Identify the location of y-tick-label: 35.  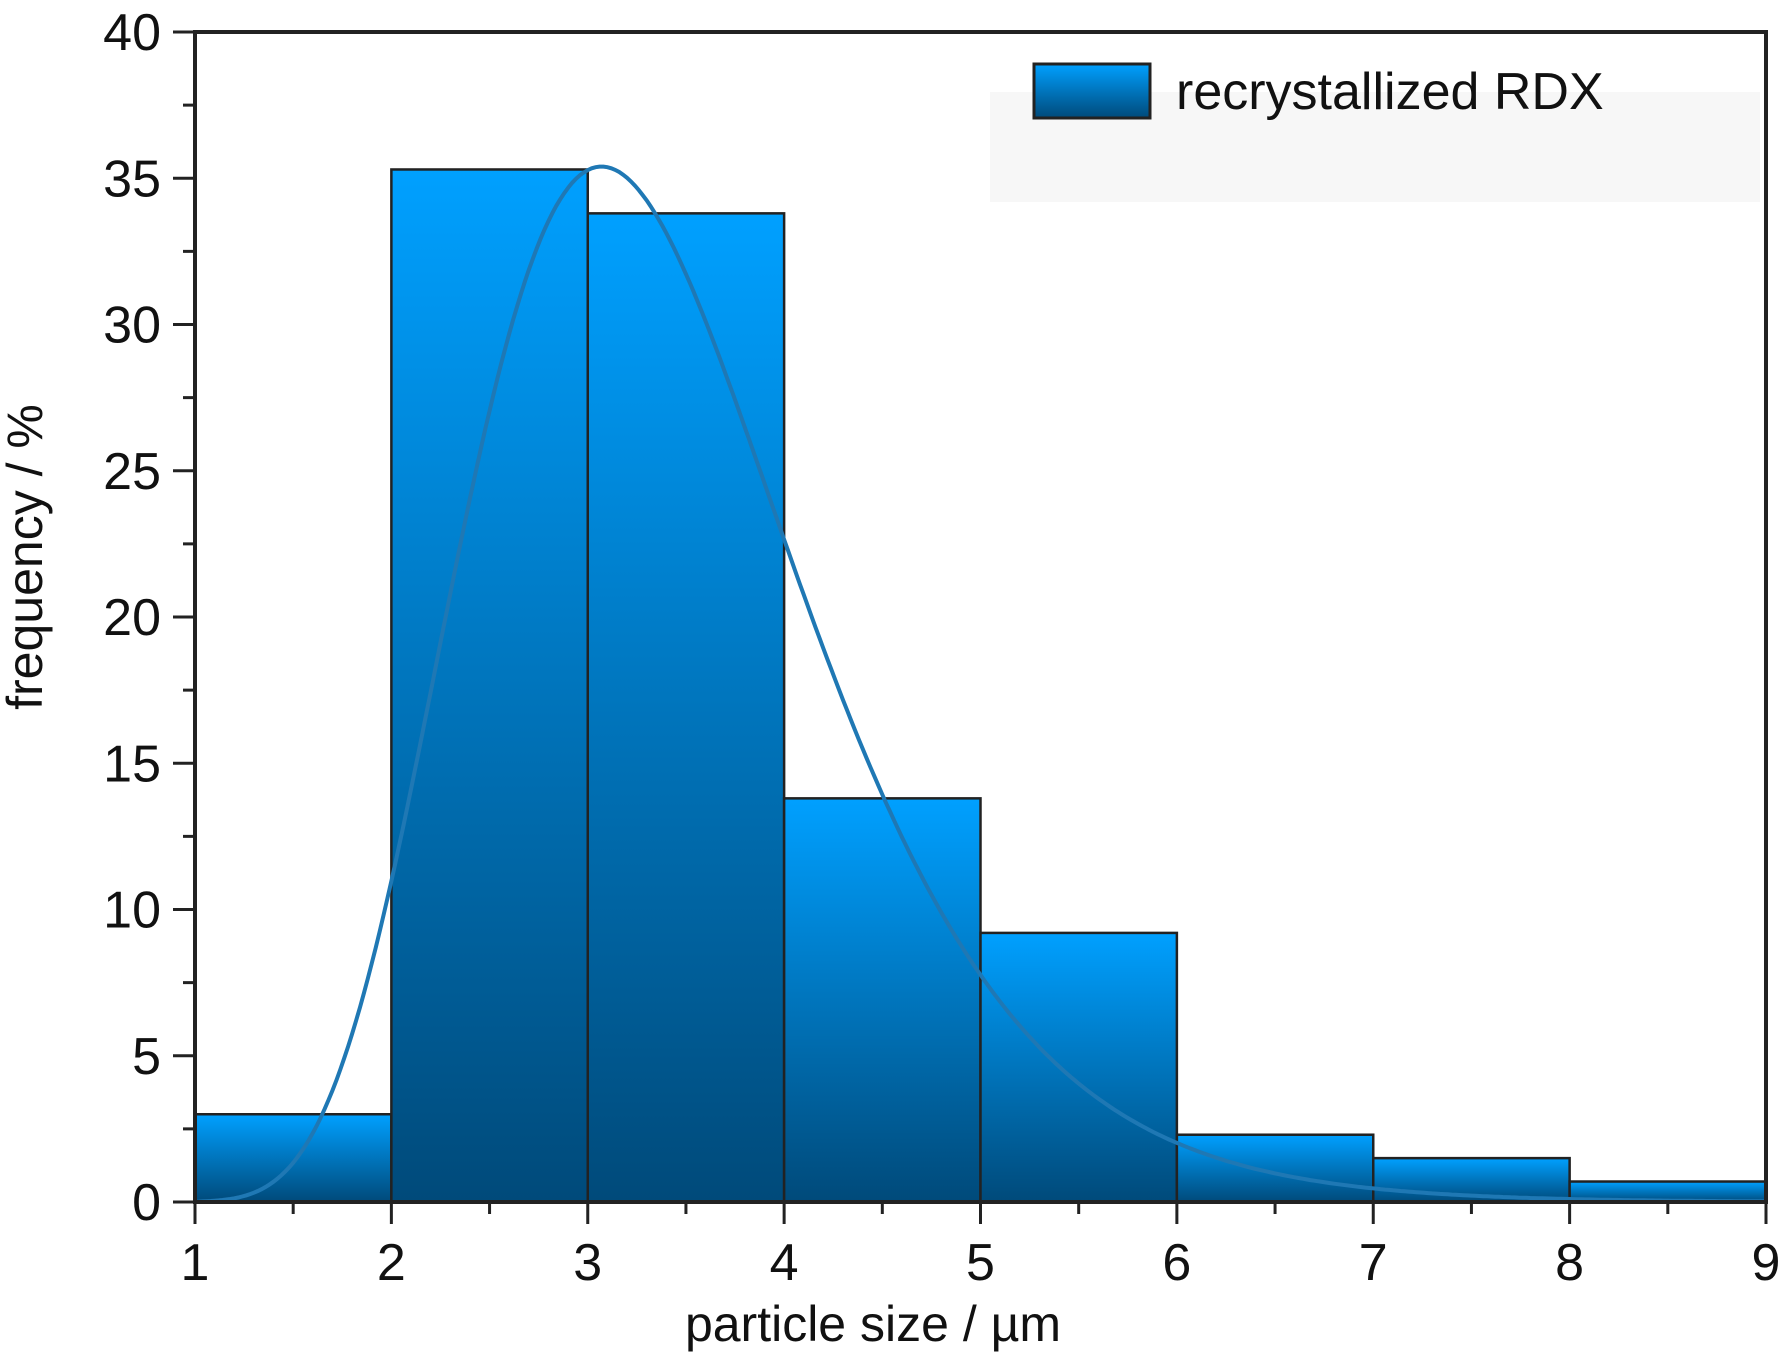
(132, 179).